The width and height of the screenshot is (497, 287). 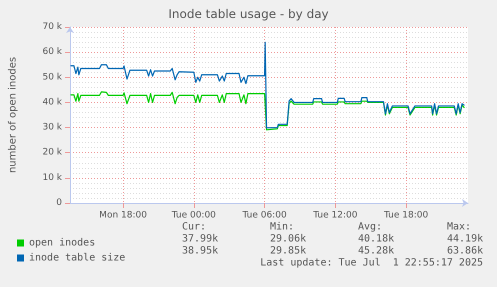 I want to click on y-tick-label: 40 k, so click(x=52, y=102).